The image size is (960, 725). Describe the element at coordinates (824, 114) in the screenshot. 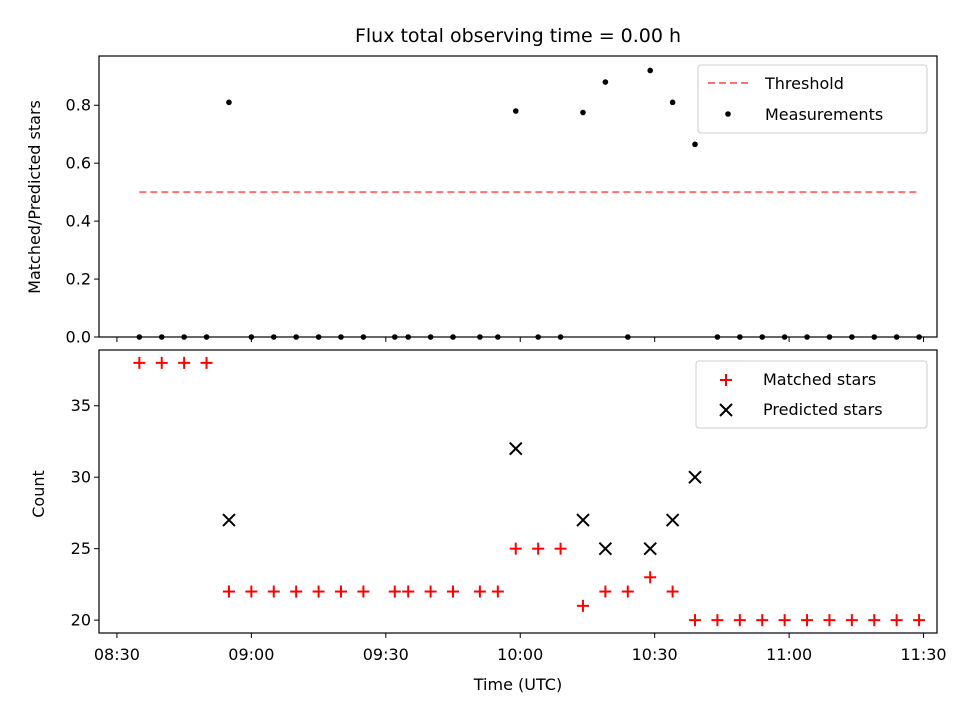

I see `legend-measurements-label: Measurements` at that location.